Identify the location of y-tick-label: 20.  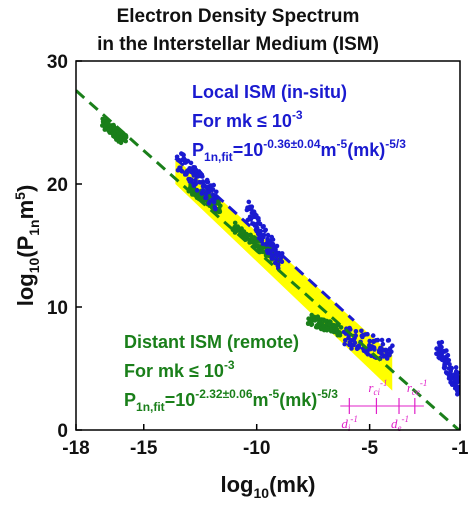
(57, 185).